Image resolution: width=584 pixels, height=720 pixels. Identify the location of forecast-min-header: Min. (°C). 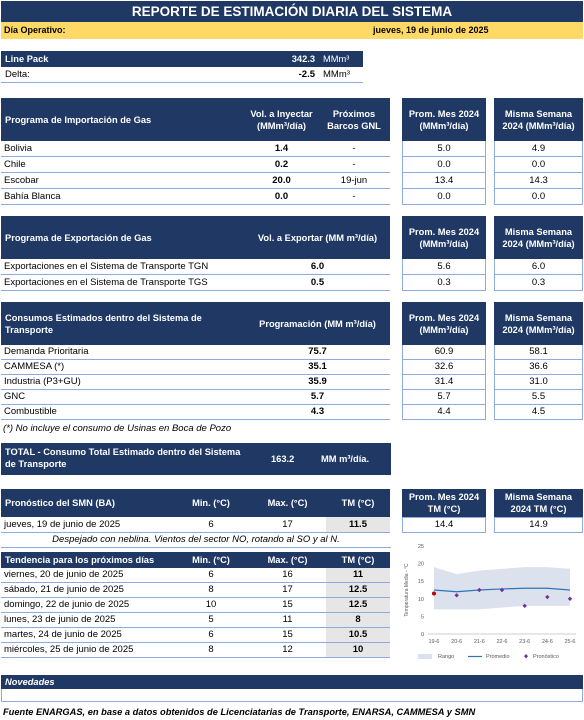
(211, 503).